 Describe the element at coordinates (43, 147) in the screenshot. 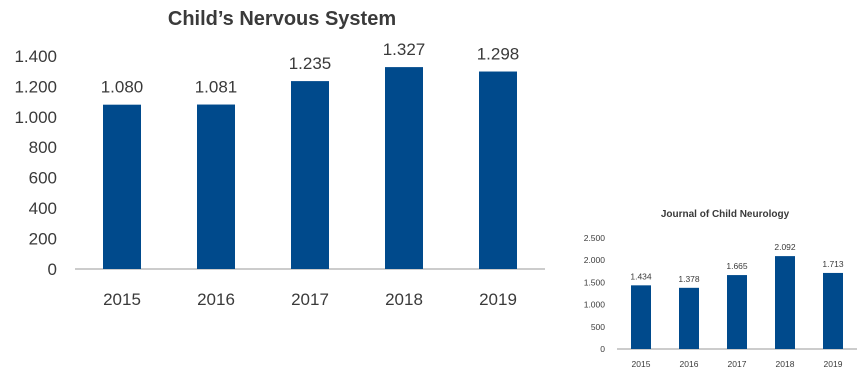

I see `y-tick-label: 800` at that location.